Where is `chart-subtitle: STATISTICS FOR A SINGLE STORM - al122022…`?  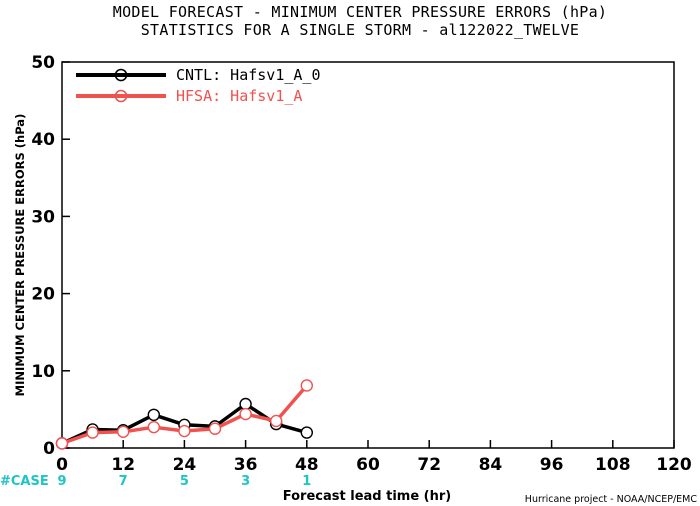 chart-subtitle: STATISTICS FOR A SINGLE STORM - al122022… is located at coordinates (360, 30).